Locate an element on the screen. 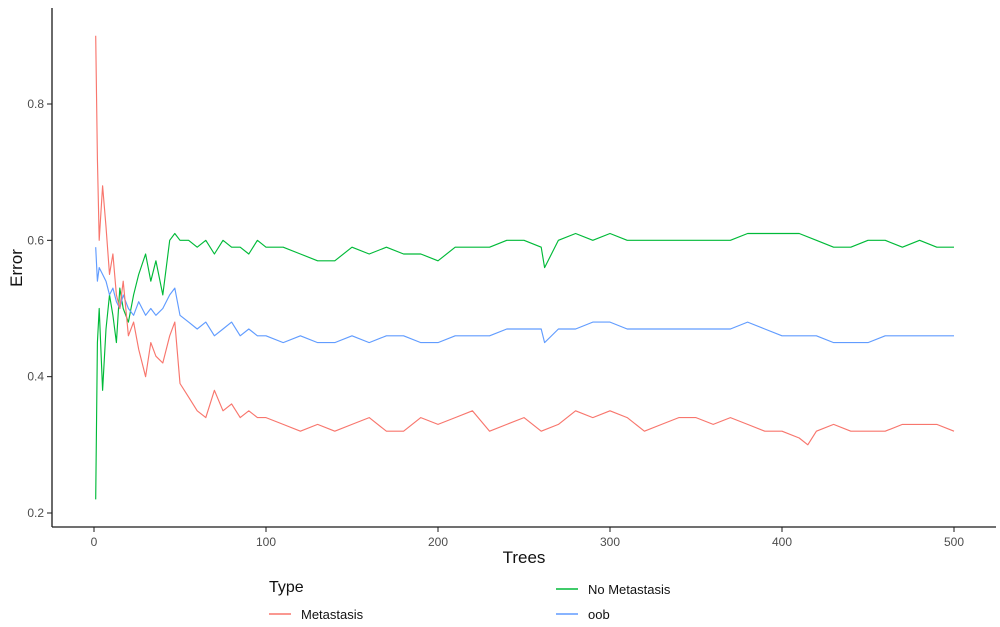 The height and width of the screenshot is (627, 1000). legend-title: Type is located at coordinates (286, 587).